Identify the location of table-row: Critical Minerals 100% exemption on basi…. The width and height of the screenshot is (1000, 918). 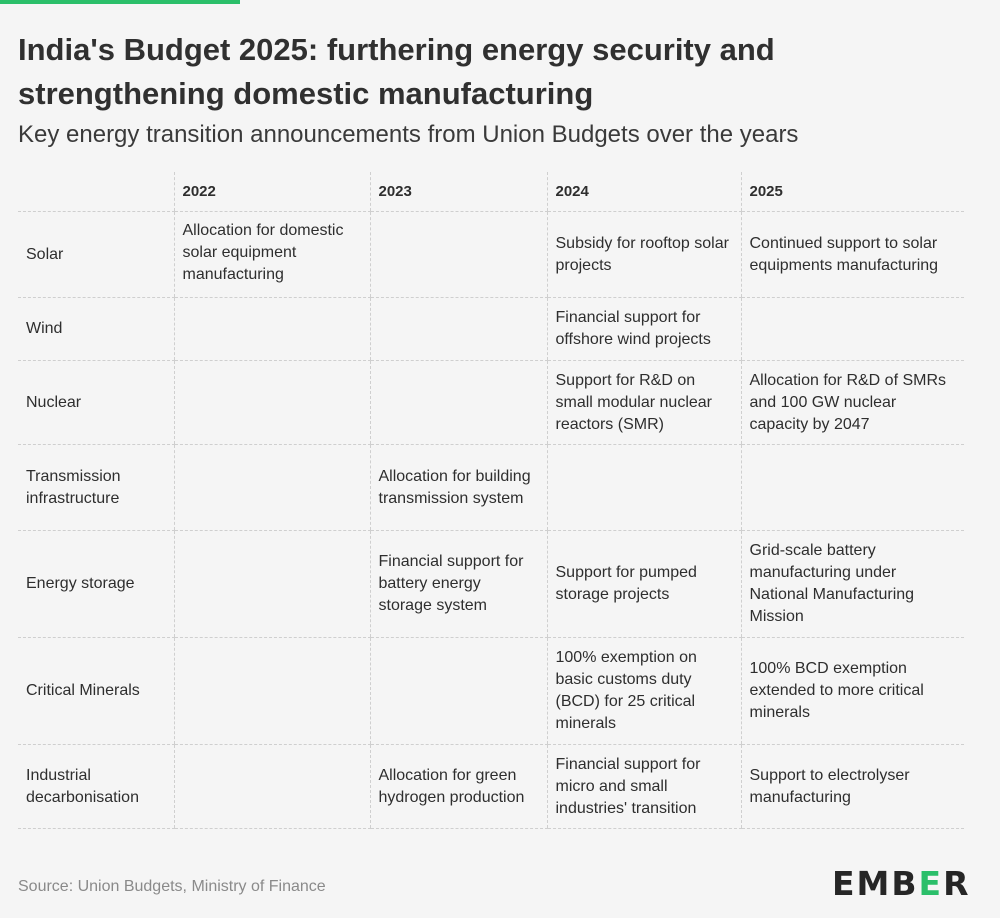
(491, 691).